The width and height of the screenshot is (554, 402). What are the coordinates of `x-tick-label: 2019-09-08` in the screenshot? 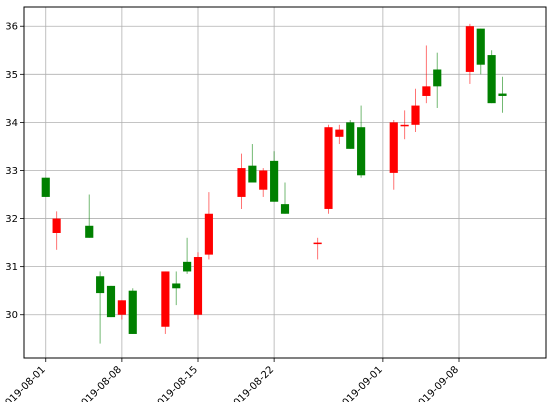 It's located at (436, 383).